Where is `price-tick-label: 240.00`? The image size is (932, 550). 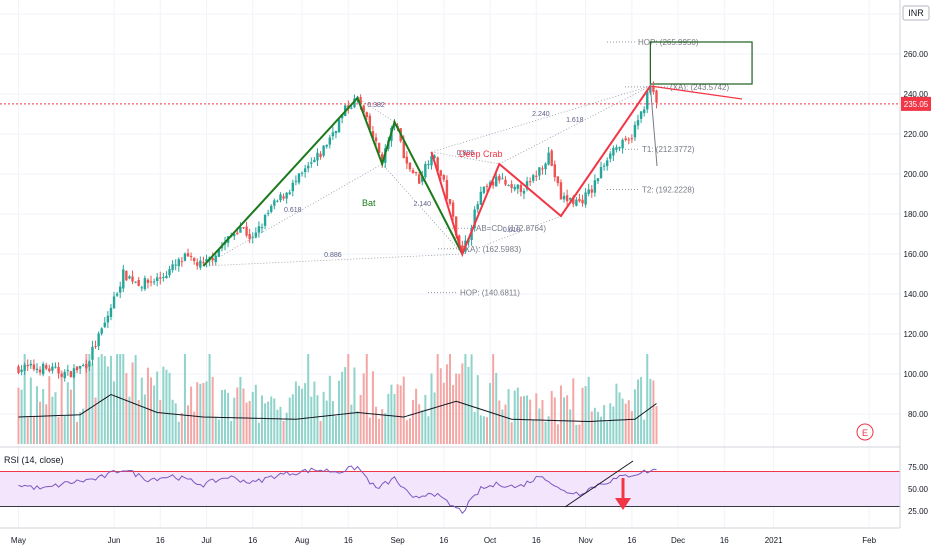
price-tick-label: 240.00 is located at coordinates (916, 94).